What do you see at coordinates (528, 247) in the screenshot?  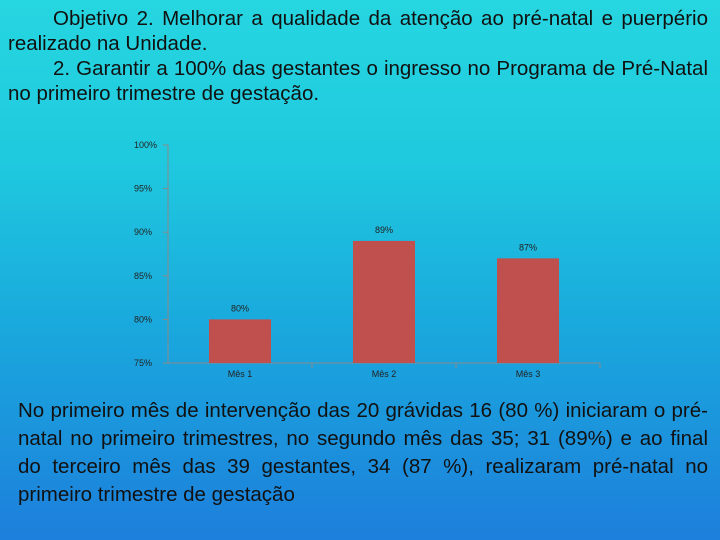 I see `data-label: 87%` at bounding box center [528, 247].